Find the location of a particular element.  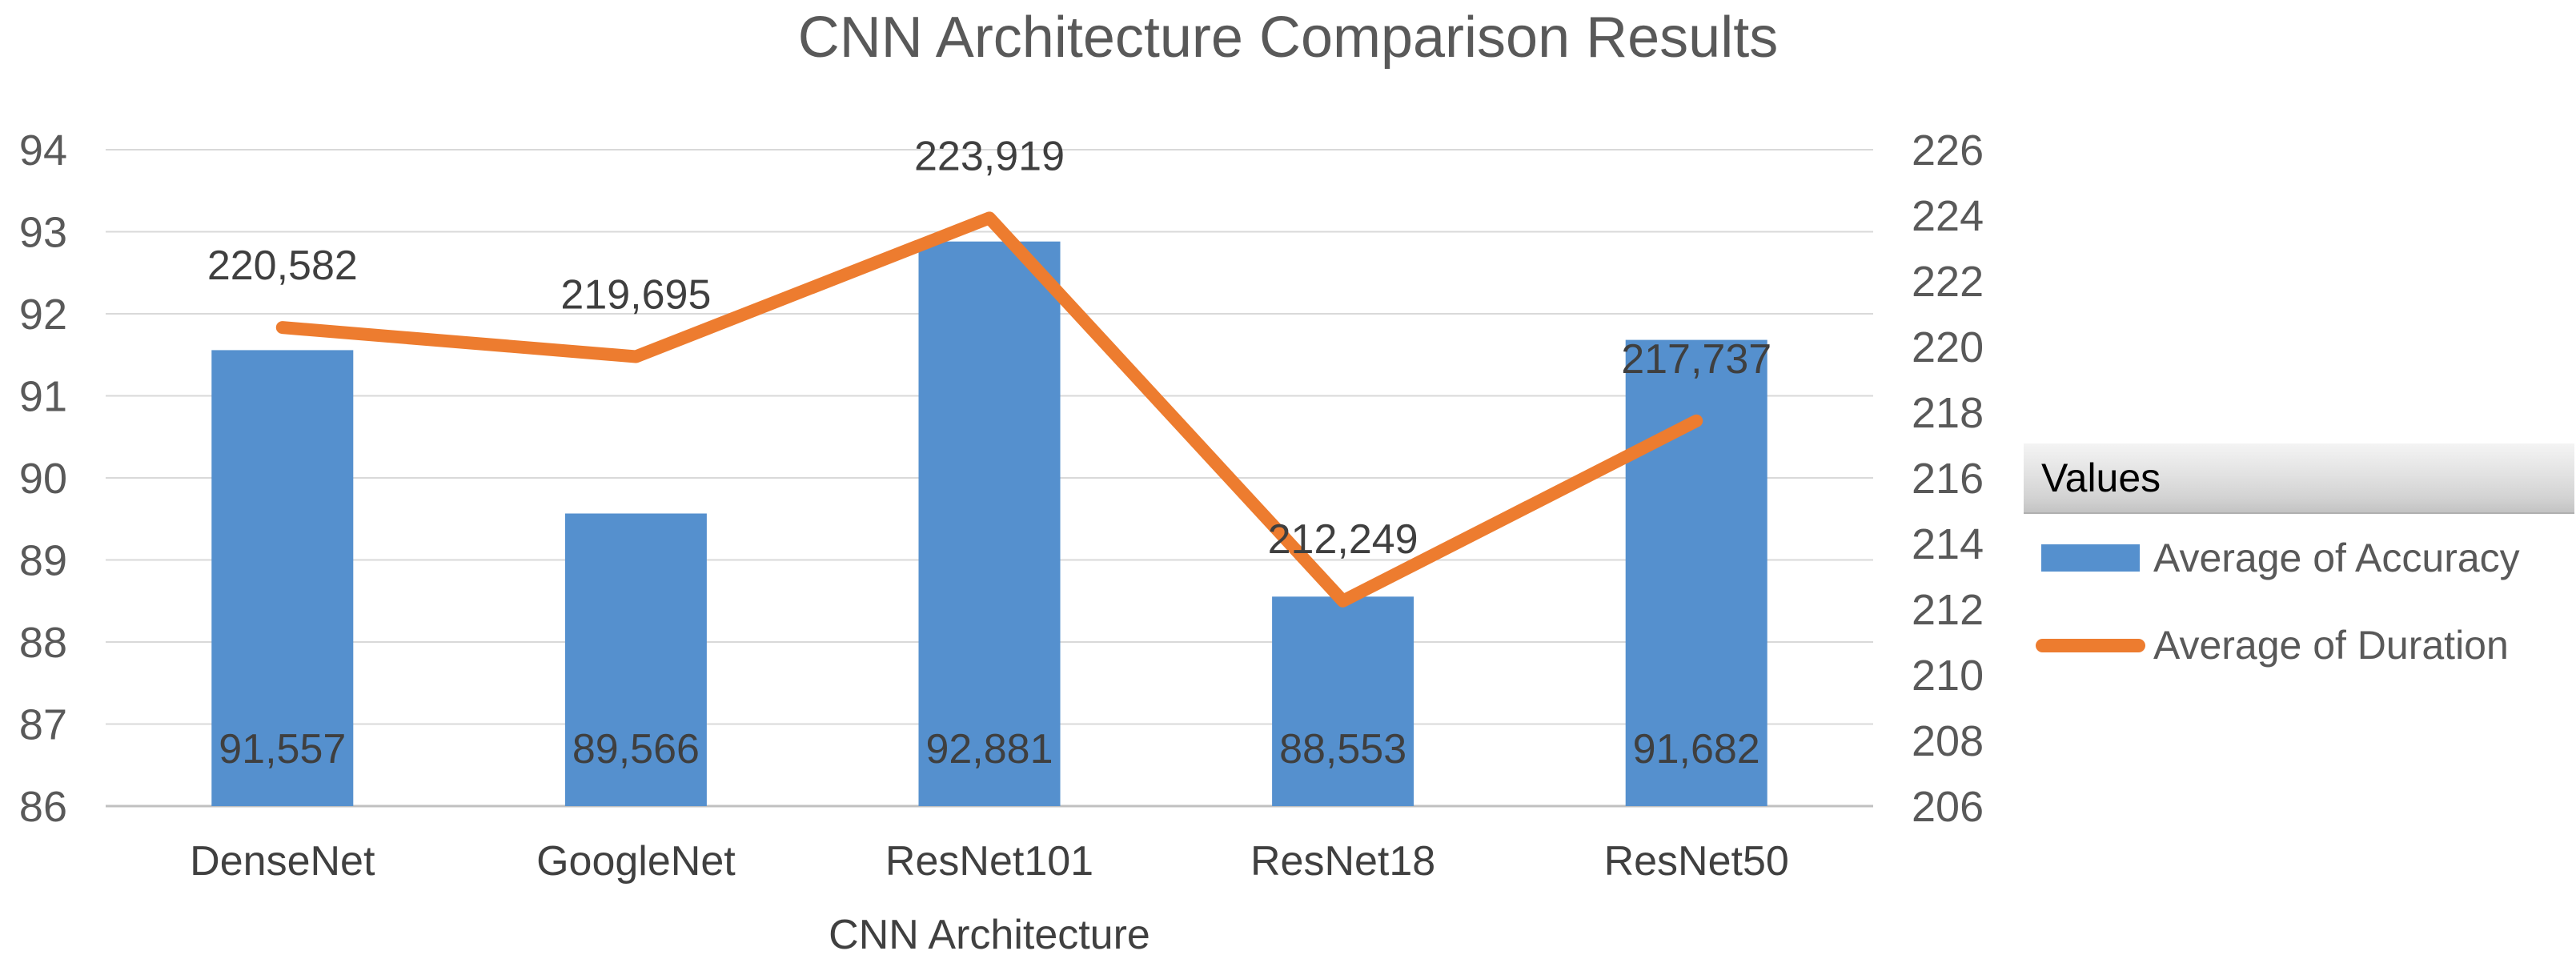

x-axis-title: CNN Architecture is located at coordinates (990, 935).